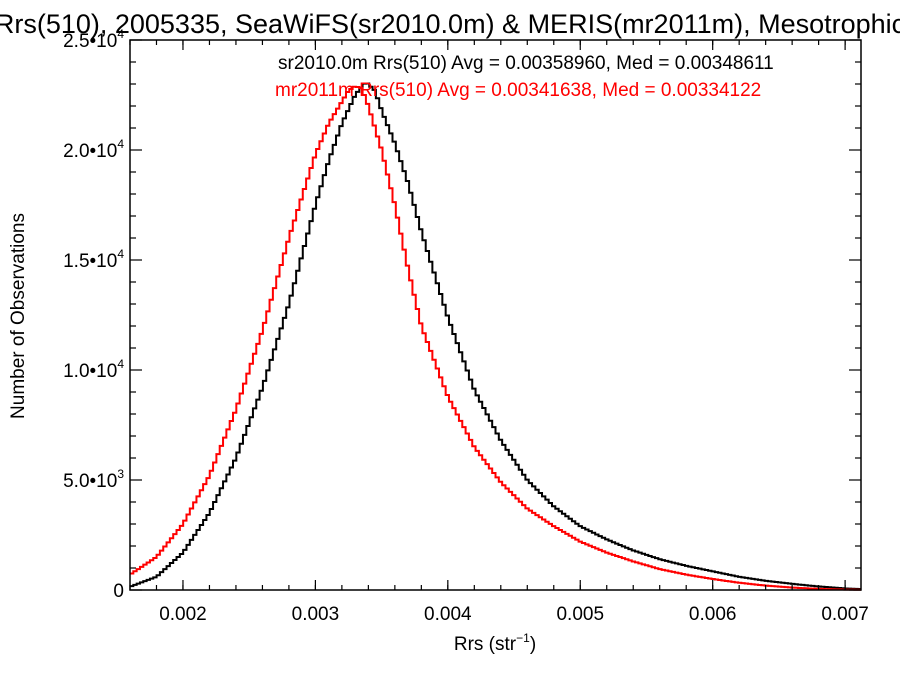 This screenshot has width=900, height=675. What do you see at coordinates (18, 316) in the screenshot?
I see `y-axis-label: Number of Observations` at bounding box center [18, 316].